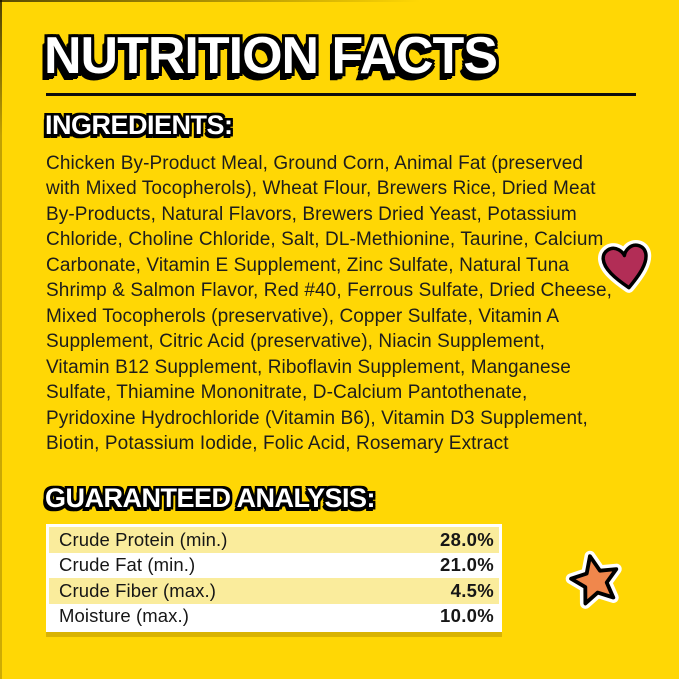 This screenshot has width=679, height=679. Describe the element at coordinates (271, 56) in the screenshot. I see `page-title: NUTRITION FACTS` at that location.